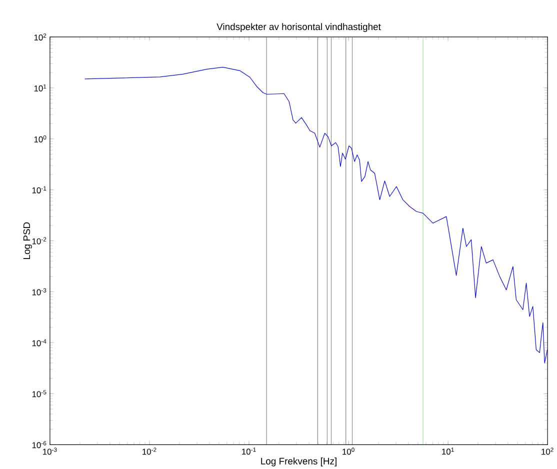  What do you see at coordinates (298, 461) in the screenshot?
I see `x-axis-title: Log Frekvens [Hz]` at bounding box center [298, 461].